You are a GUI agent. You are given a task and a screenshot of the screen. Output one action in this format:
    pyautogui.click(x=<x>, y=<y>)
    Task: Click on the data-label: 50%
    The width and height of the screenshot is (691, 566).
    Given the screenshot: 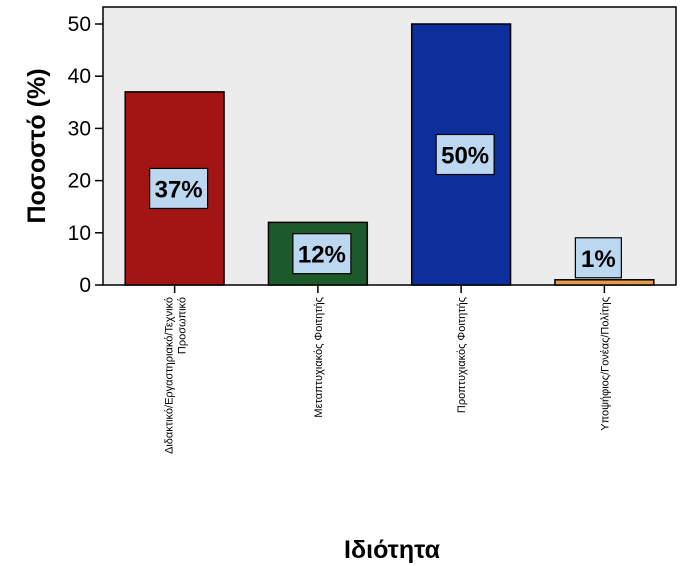 What is the action you would take?
    pyautogui.click(x=465, y=156)
    